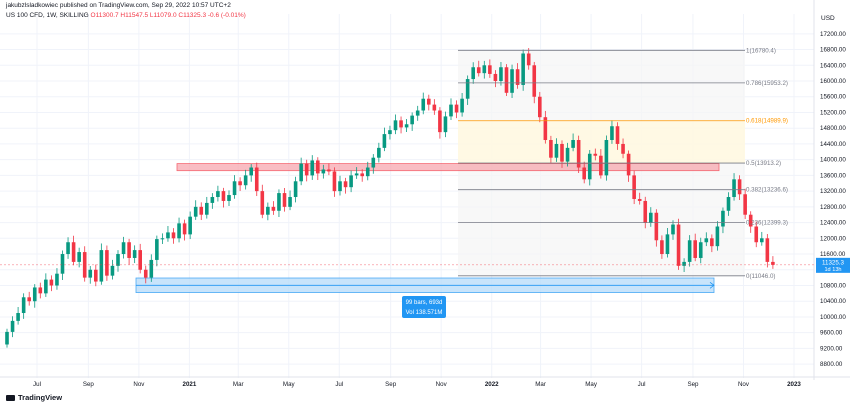 This screenshot has height=407, width=850. What do you see at coordinates (832, 270) in the screenshot?
I see `current-price-countdown: 1d 13h` at bounding box center [832, 270].